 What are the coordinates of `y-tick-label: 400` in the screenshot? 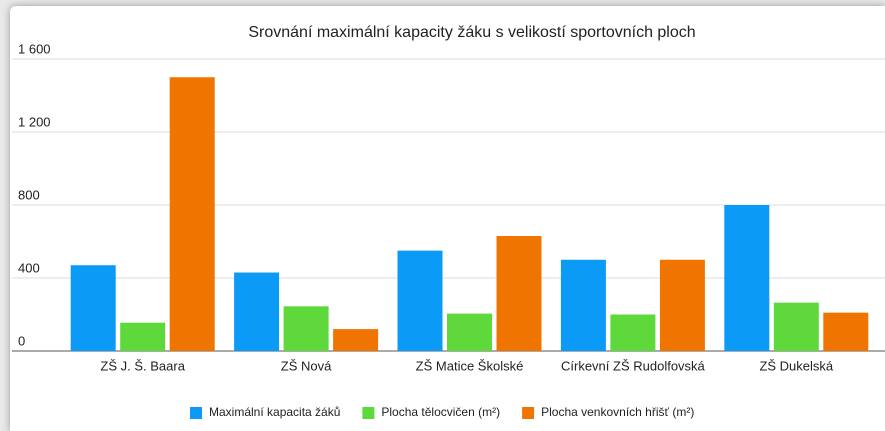 It's located at (29, 267).